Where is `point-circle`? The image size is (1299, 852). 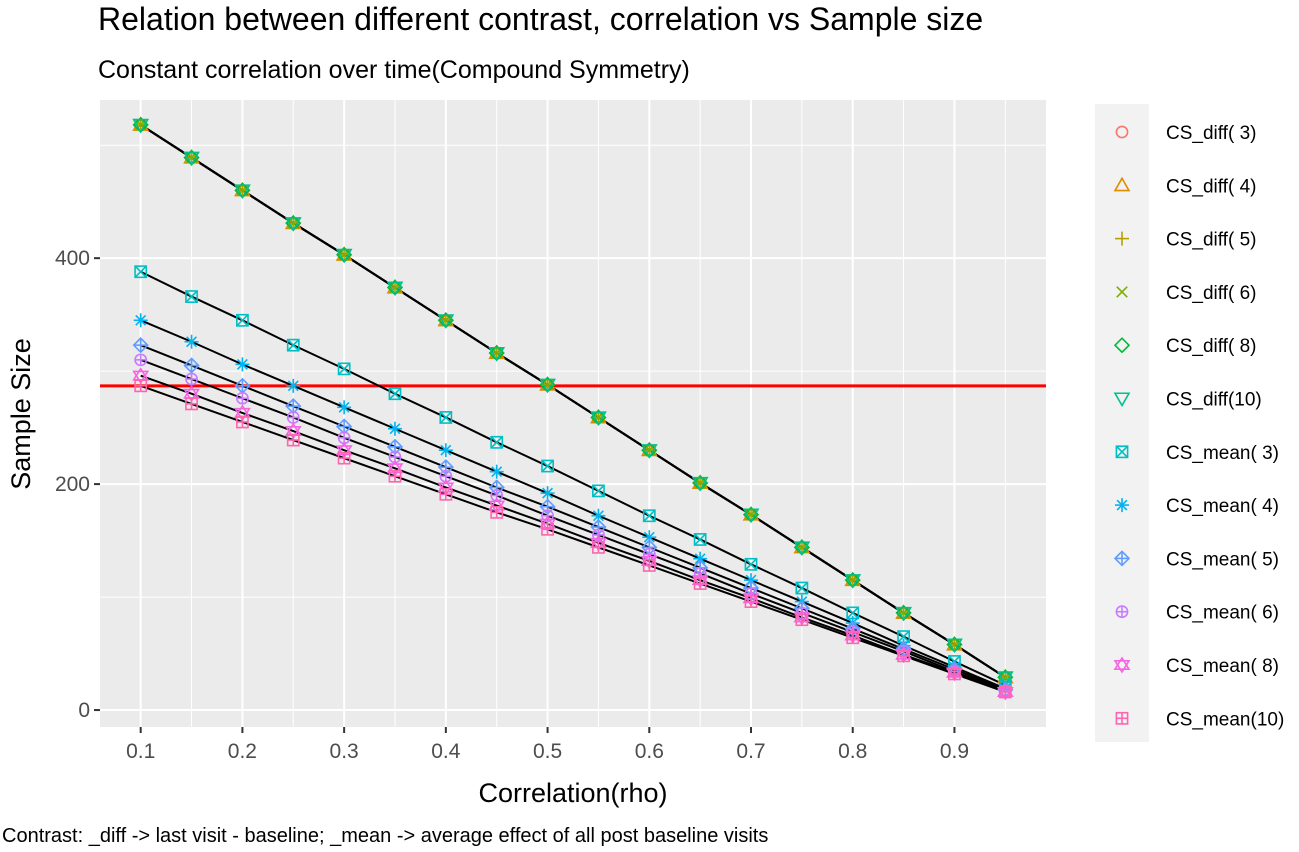
point-circle is located at coordinates (1122, 132).